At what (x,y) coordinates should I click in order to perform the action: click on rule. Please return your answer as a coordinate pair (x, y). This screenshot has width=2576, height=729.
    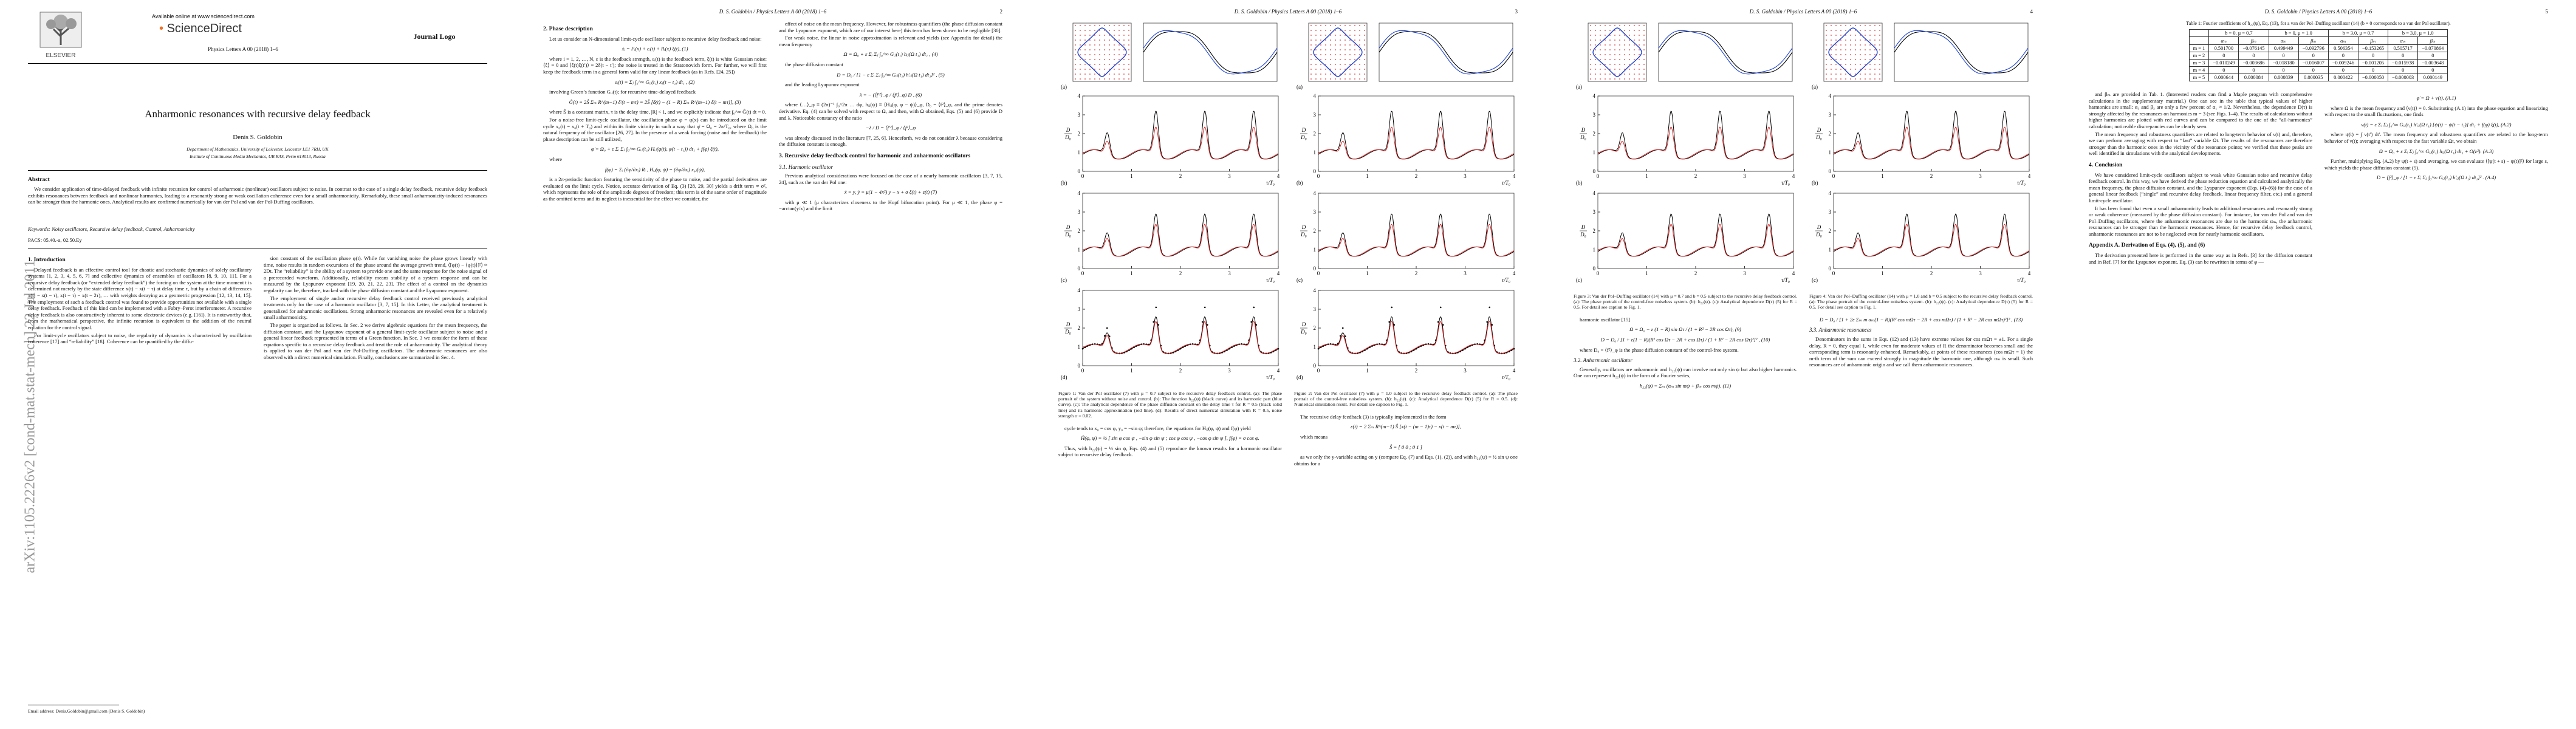
    Looking at the image, I should click on (257, 170).